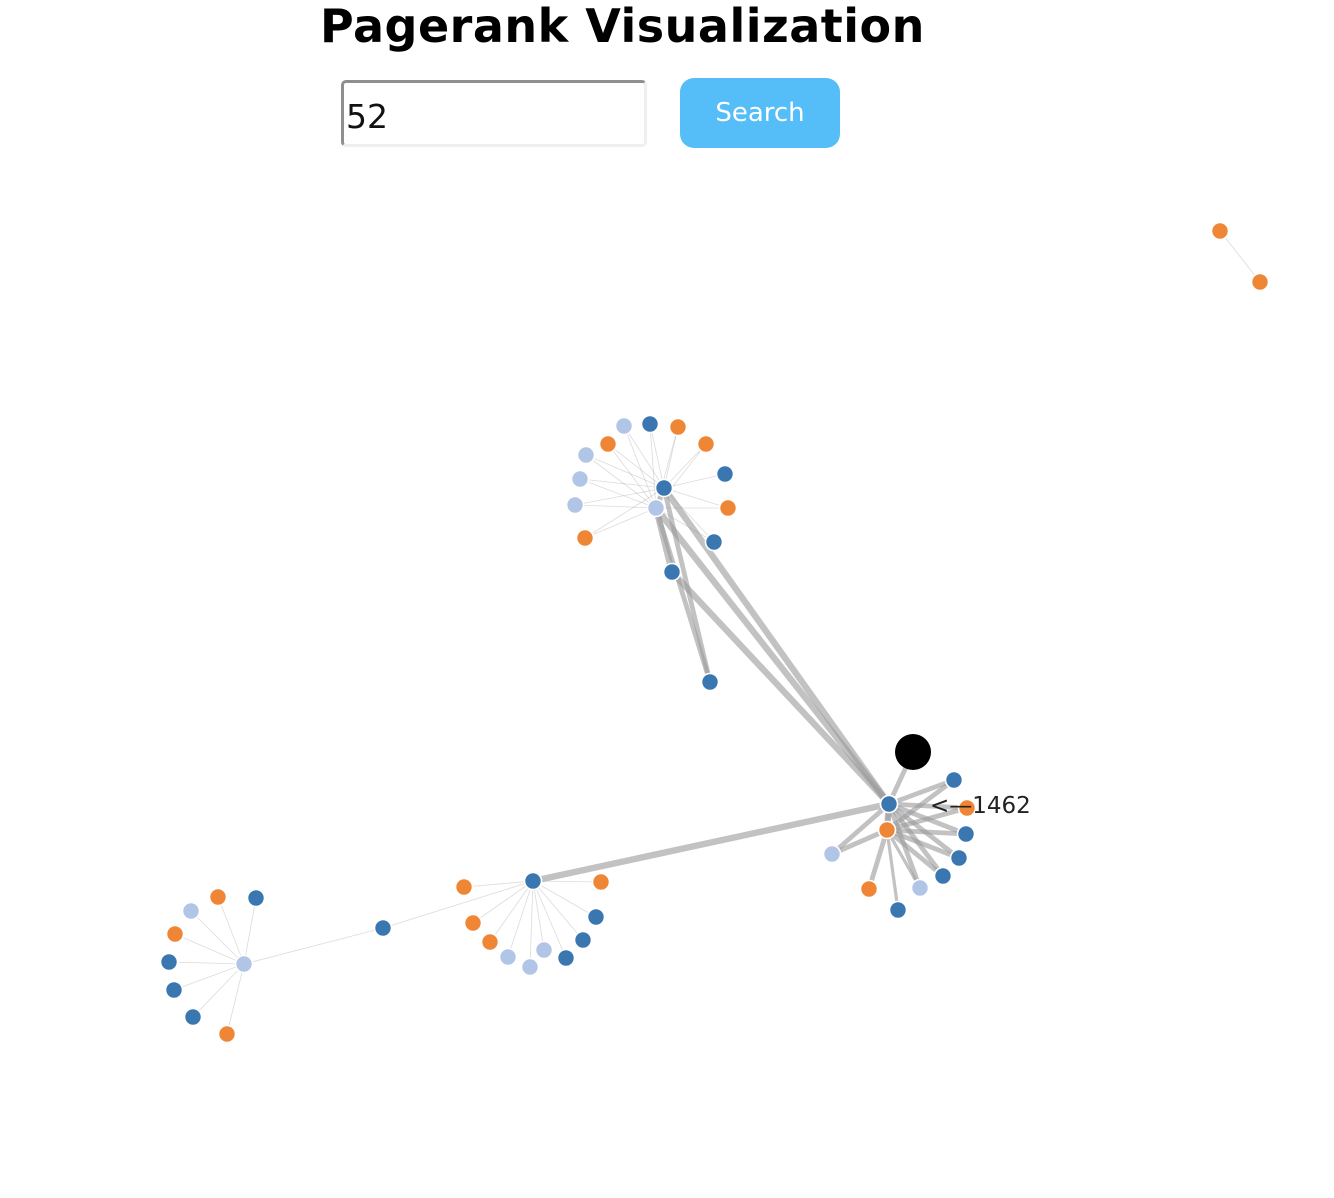 This screenshot has width=1334, height=1198. What do you see at coordinates (760, 113) in the screenshot?
I see `search-button: Search` at bounding box center [760, 113].